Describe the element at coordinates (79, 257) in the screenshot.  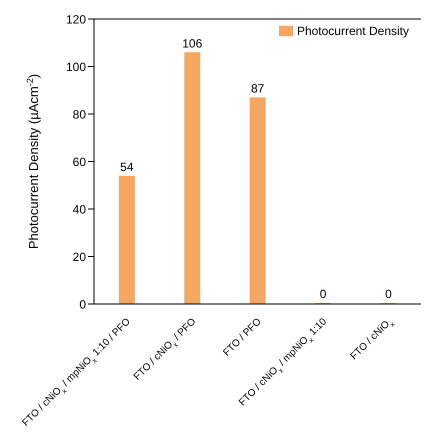
I see `y-tick-label: 20` at that location.